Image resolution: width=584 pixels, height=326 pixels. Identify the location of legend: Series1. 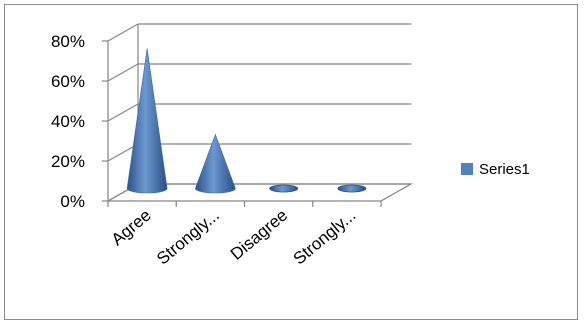
(495, 169).